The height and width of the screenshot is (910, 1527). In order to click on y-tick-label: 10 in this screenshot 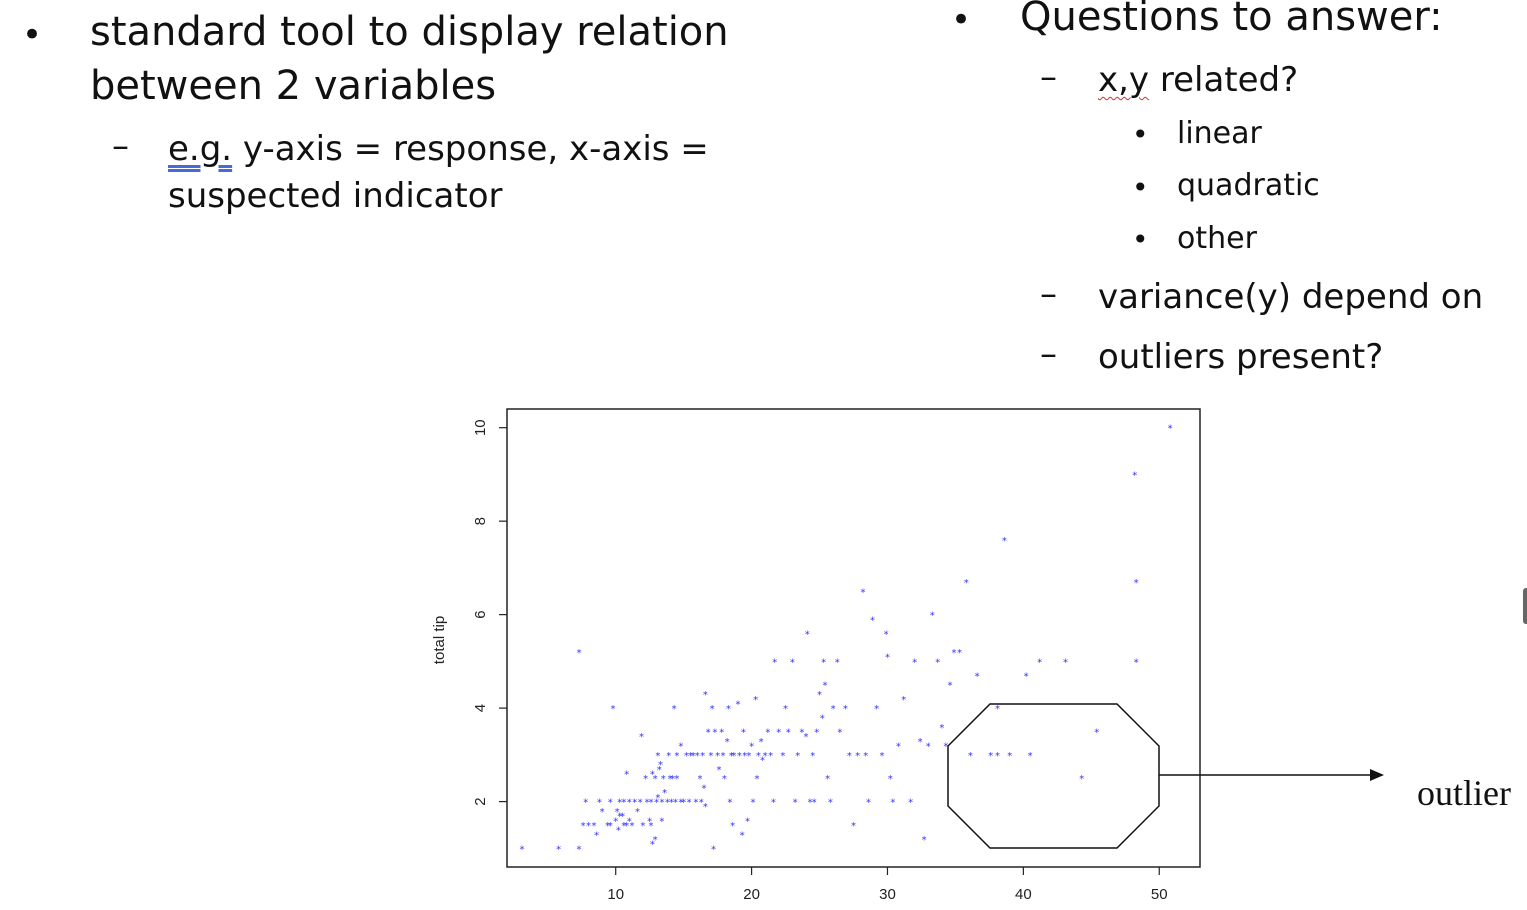, I will do `click(480, 427)`.